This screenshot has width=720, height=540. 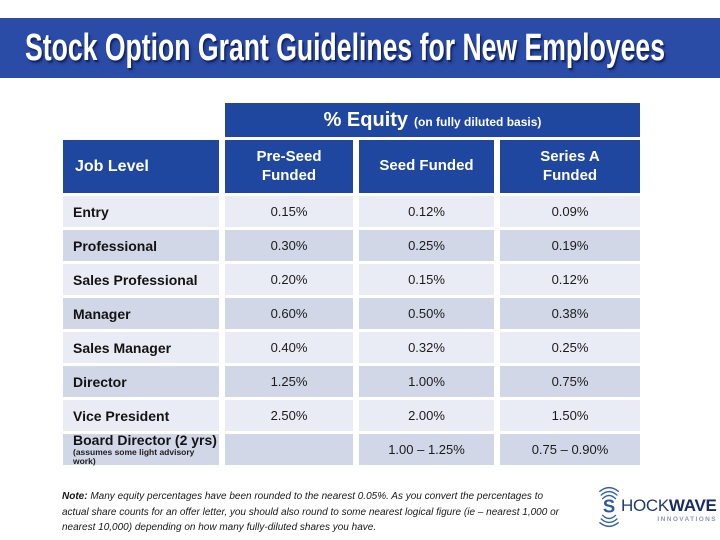 I want to click on job-label-director: Director, so click(x=141, y=381).